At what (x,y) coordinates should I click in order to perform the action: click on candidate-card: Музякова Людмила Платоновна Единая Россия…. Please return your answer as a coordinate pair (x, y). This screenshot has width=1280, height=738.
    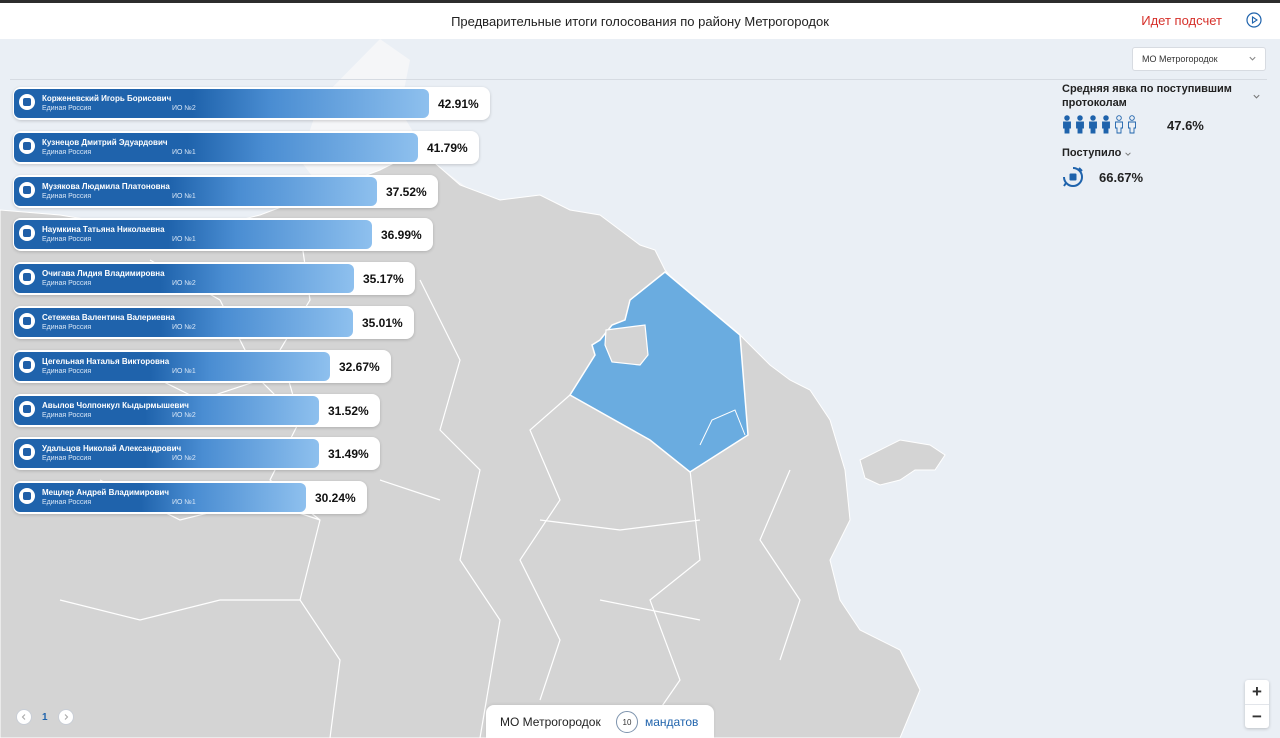
    Looking at the image, I should click on (225, 191).